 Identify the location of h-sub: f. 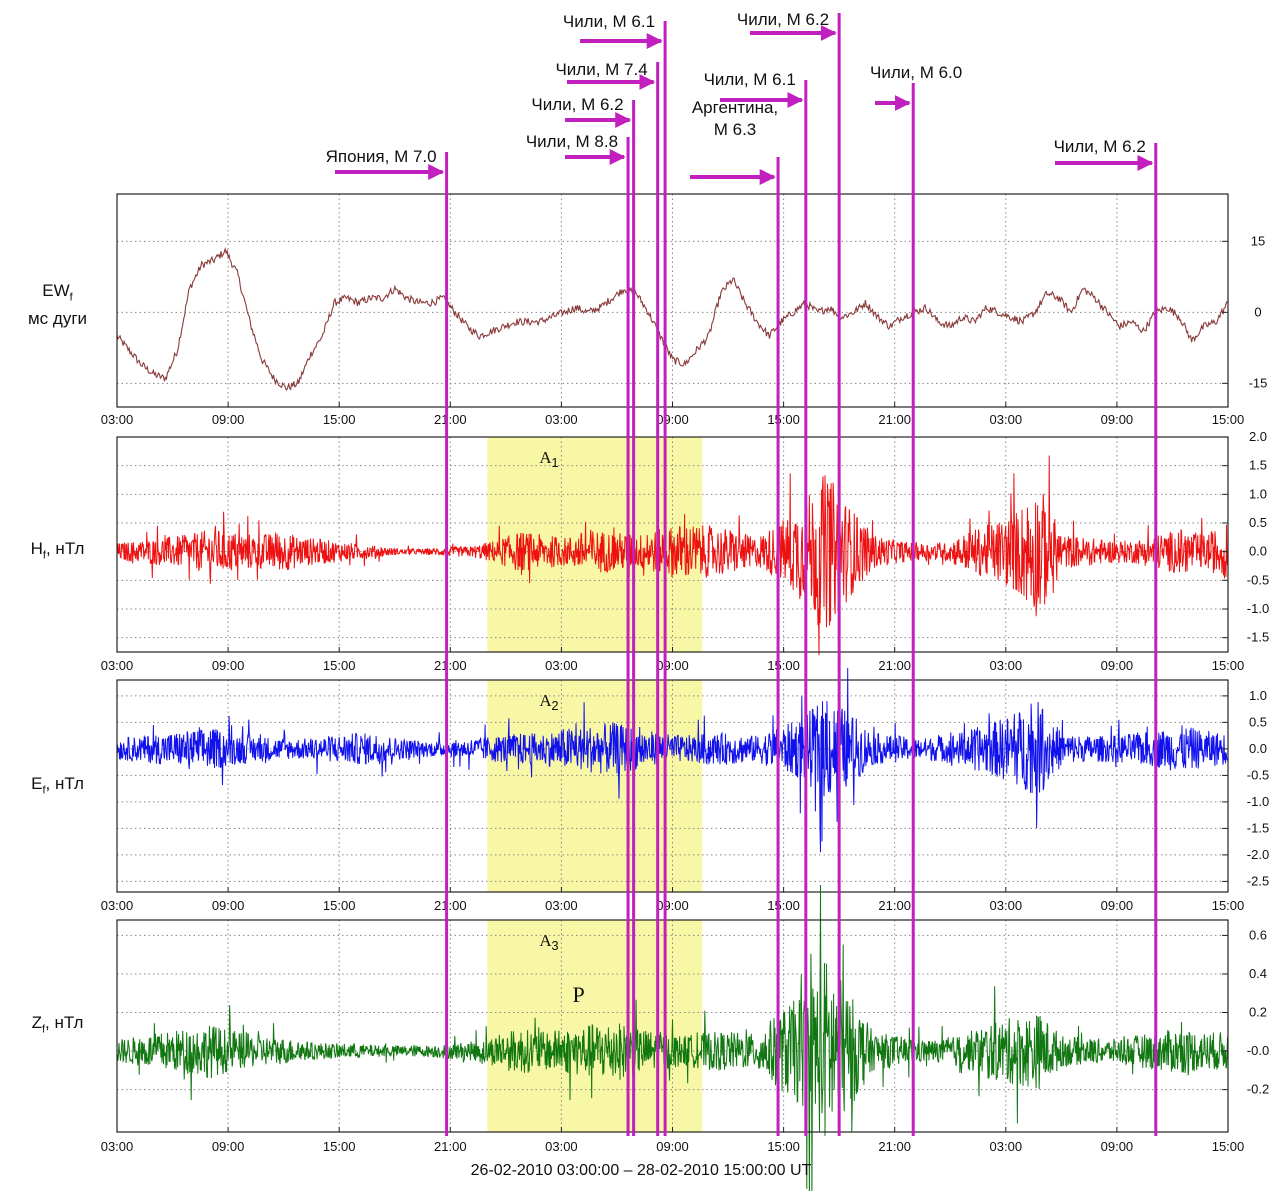
(44, 555).